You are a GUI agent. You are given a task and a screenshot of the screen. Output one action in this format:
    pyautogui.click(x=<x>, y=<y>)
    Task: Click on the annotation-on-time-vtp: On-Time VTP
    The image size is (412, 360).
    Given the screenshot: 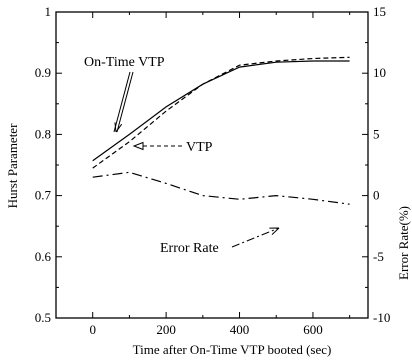 What is the action you would take?
    pyautogui.click(x=124, y=62)
    